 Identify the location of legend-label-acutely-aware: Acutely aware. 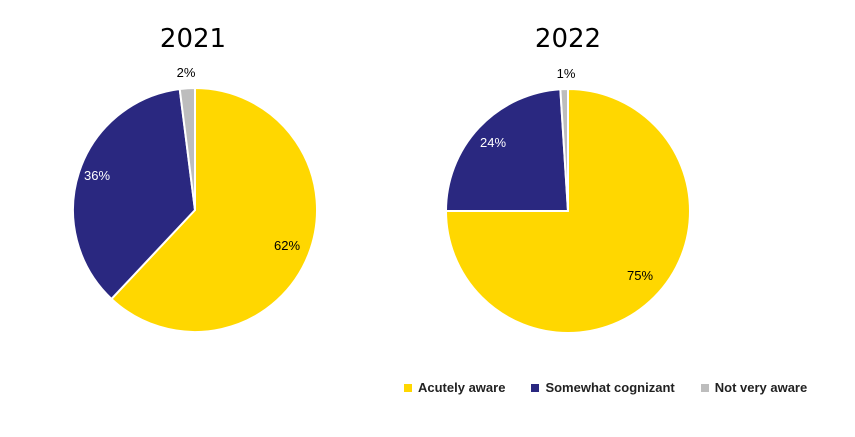
(462, 387).